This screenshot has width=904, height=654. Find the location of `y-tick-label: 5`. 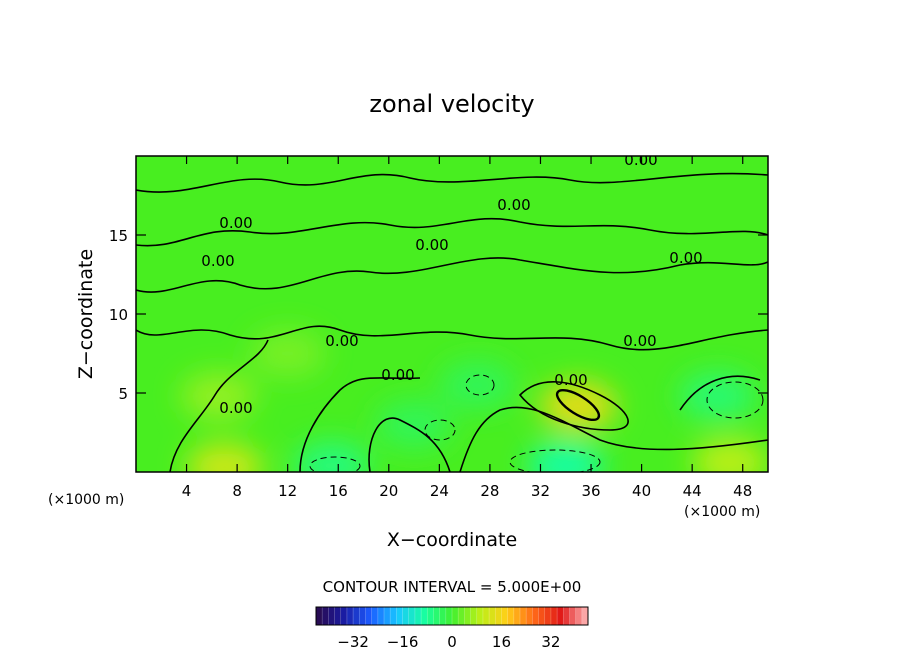

y-tick-label: 5 is located at coordinates (123, 394).